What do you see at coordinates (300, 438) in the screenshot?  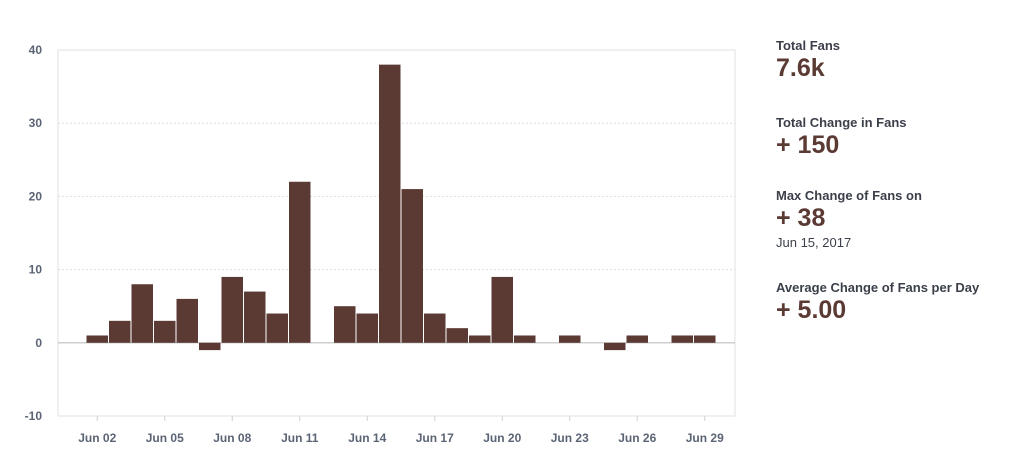 I see `x-tick-label: Jun 11` at bounding box center [300, 438].